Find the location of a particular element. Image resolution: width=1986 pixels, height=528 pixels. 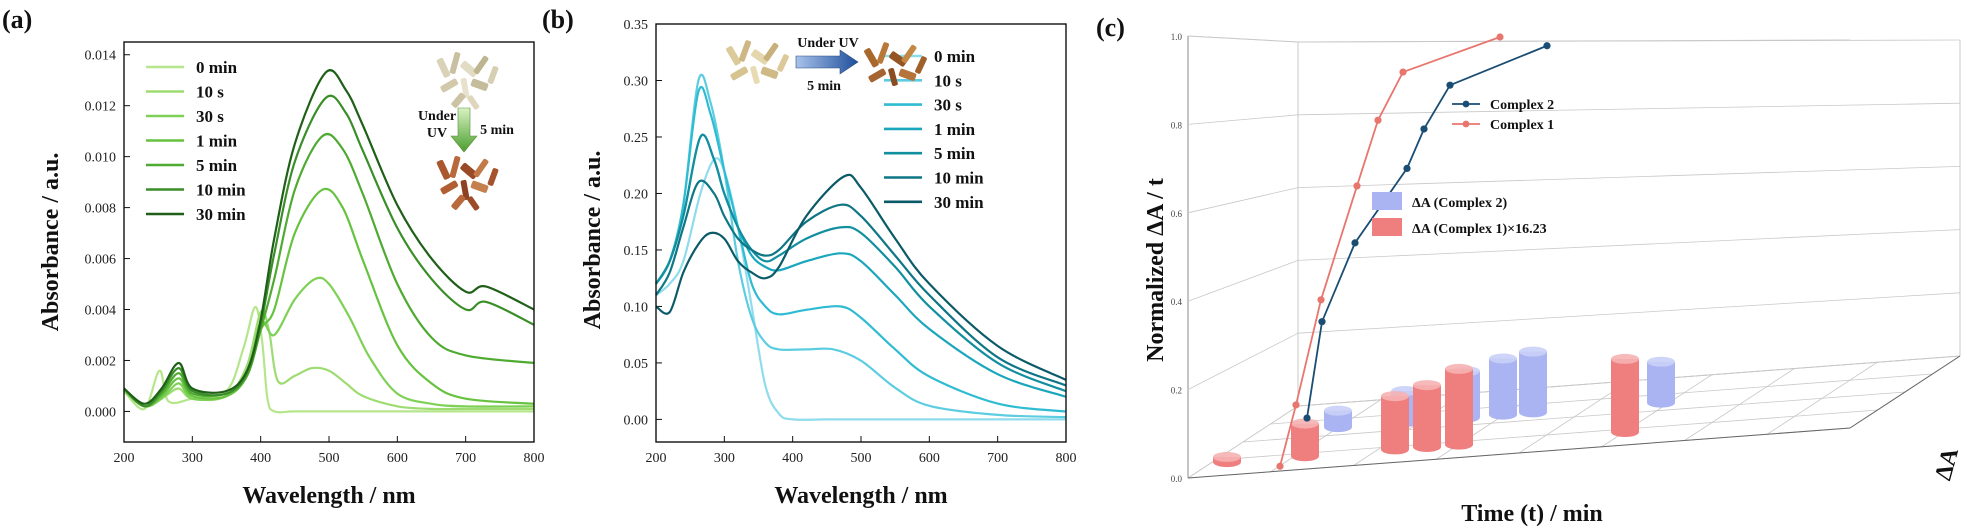

panel-b-ylabel: Absorbance / a.u. is located at coordinates (593, 240).